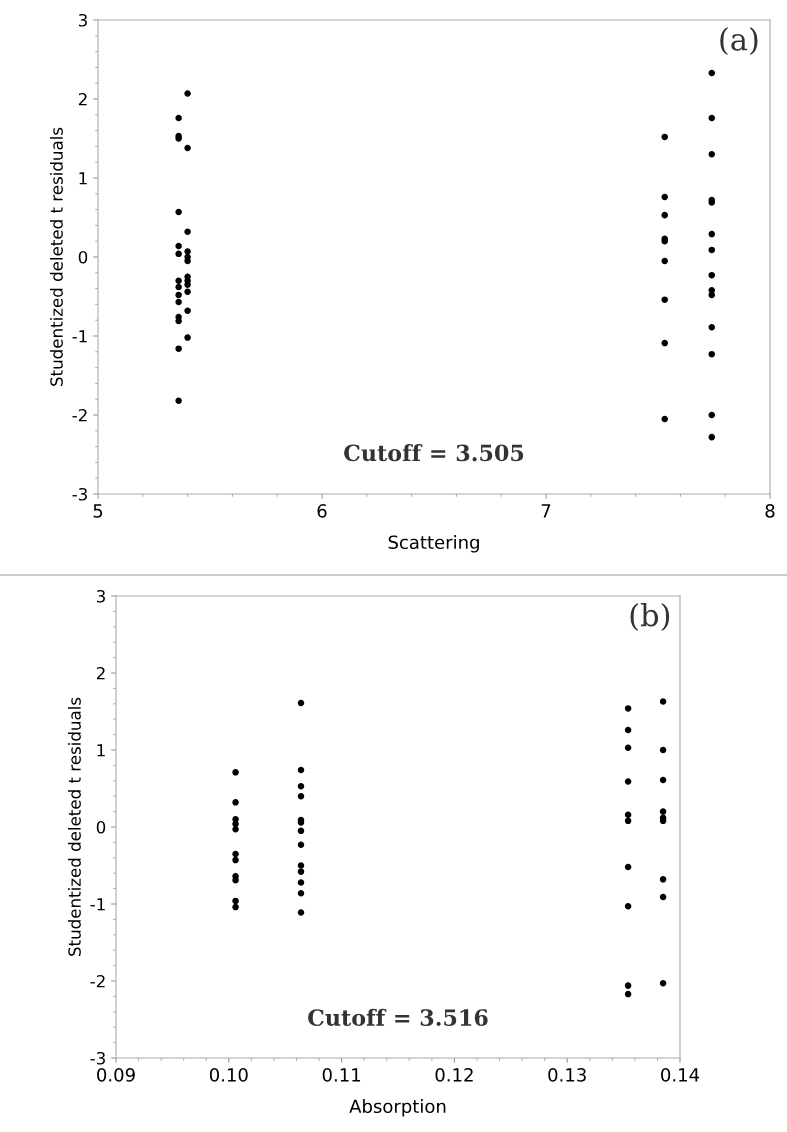 The height and width of the screenshot is (1132, 787). What do you see at coordinates (322, 511) in the screenshot?
I see `x-tick-label: 6` at bounding box center [322, 511].